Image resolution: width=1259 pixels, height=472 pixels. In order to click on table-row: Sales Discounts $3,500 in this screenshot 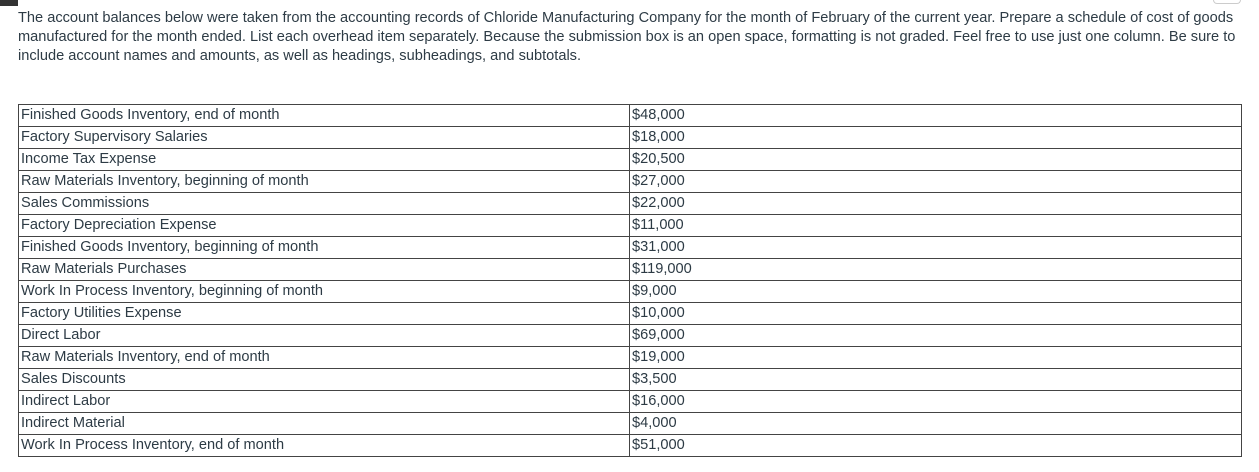, I will do `click(630, 379)`.